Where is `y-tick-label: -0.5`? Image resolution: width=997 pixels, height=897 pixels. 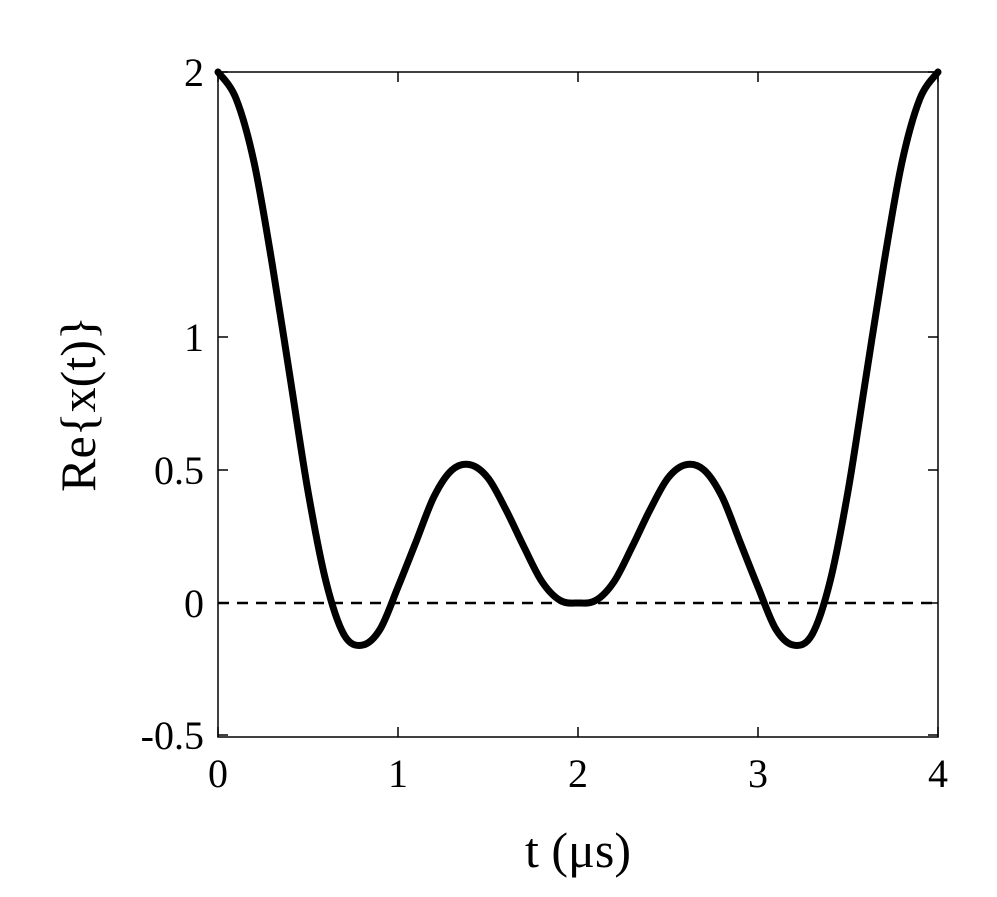 y-tick-label: -0.5 is located at coordinates (172, 735).